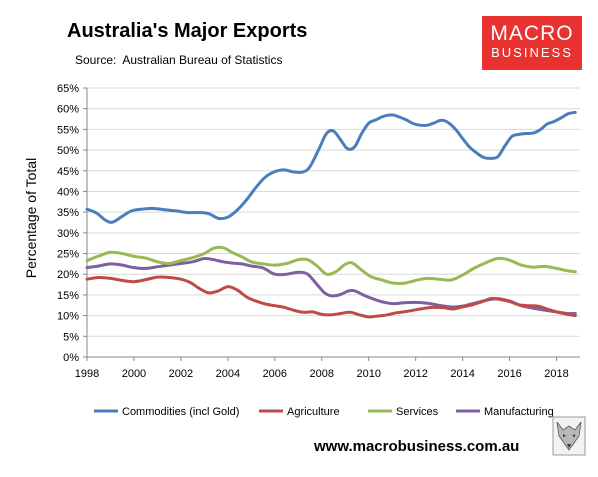  What do you see at coordinates (68, 255) in the screenshot?
I see `y-tick-label: 25%` at bounding box center [68, 255].